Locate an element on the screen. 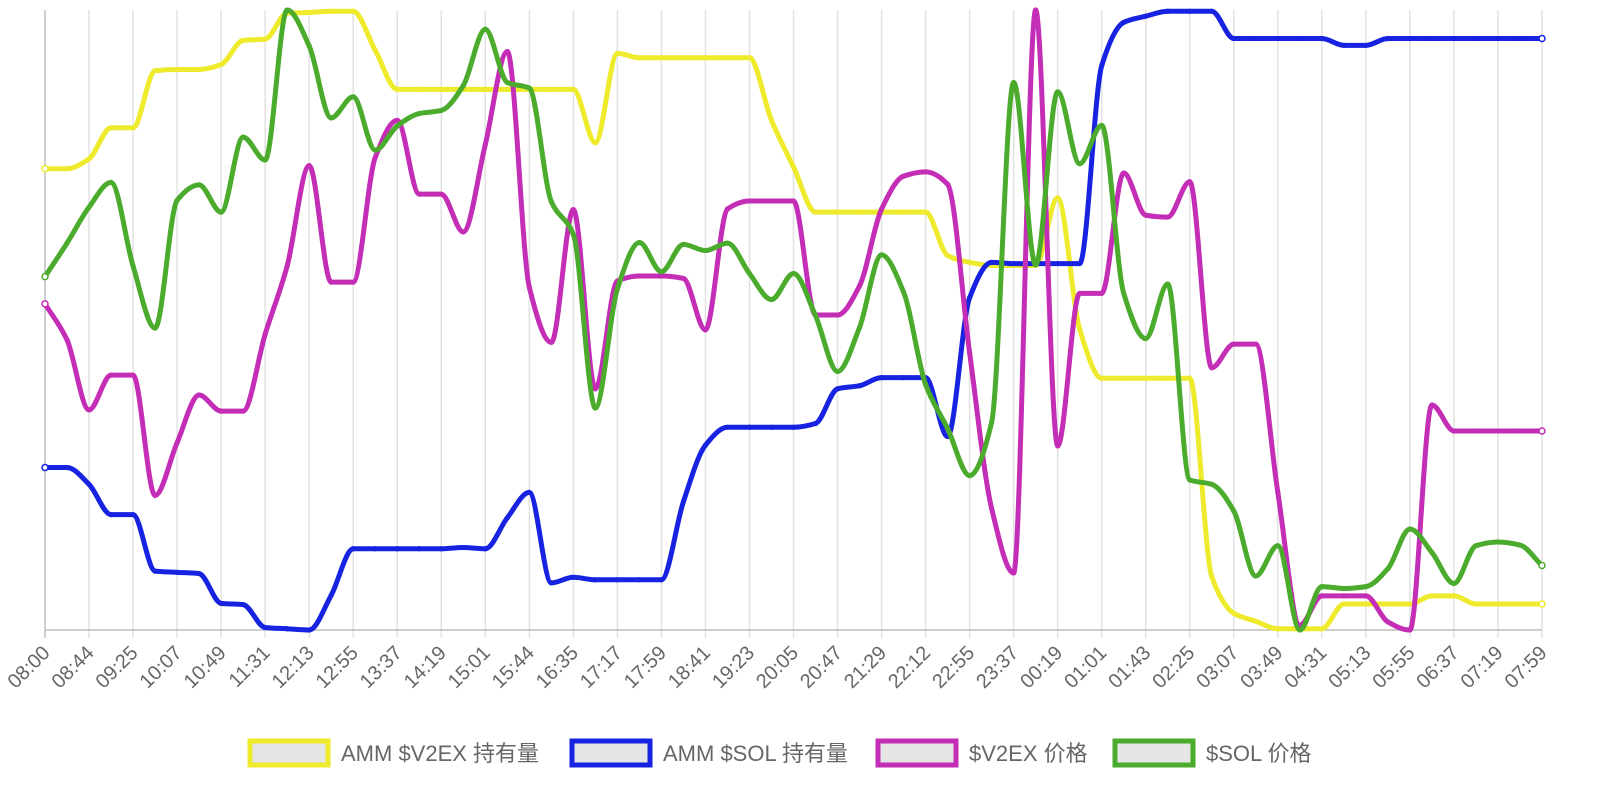 This screenshot has height=800, width=1600. legend-label: $SOL 价格 is located at coordinates (1259, 753).